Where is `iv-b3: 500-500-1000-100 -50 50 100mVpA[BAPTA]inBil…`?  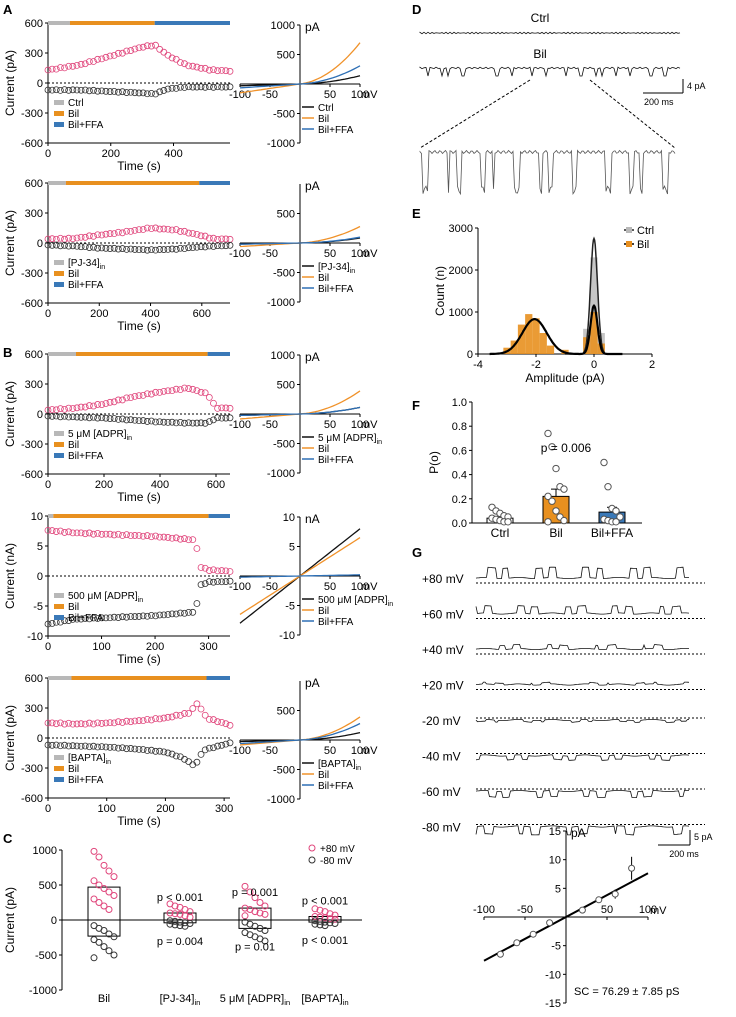 iv-b3: 500-500-1000-100 -50 50 100mVpA[BAPTA]inBil… is located at coordinates (303, 741).